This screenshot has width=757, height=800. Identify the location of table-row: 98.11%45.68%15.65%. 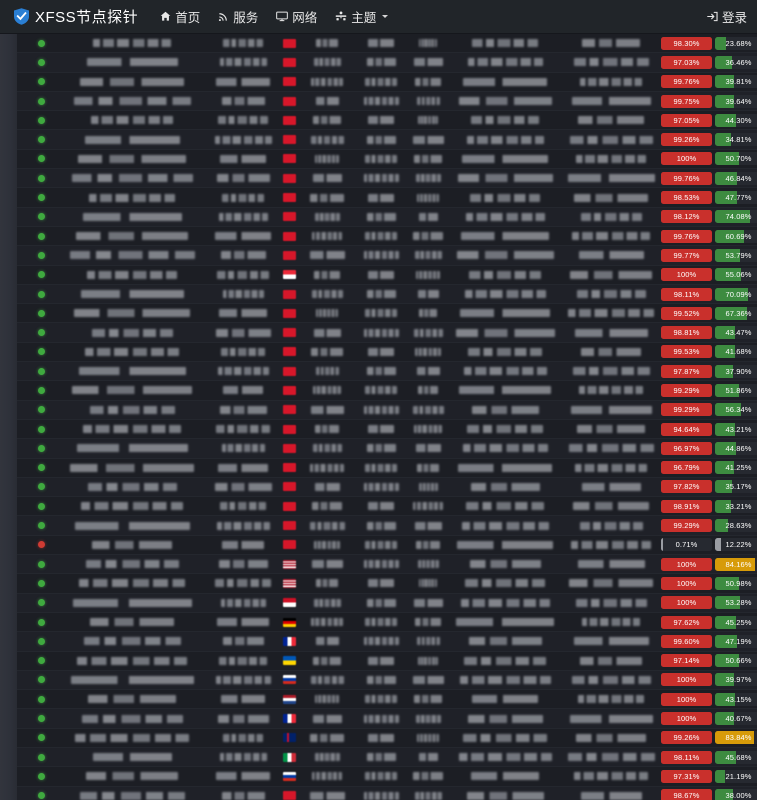
(387, 757).